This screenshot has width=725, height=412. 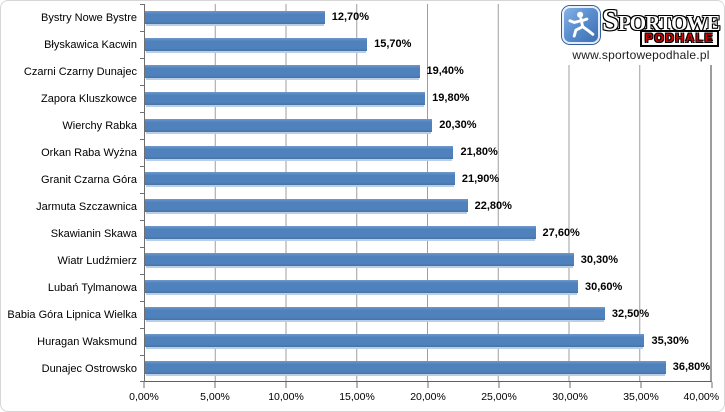 What do you see at coordinates (428, 98) in the screenshot?
I see `bar-row: 19,80%` at bounding box center [428, 98].